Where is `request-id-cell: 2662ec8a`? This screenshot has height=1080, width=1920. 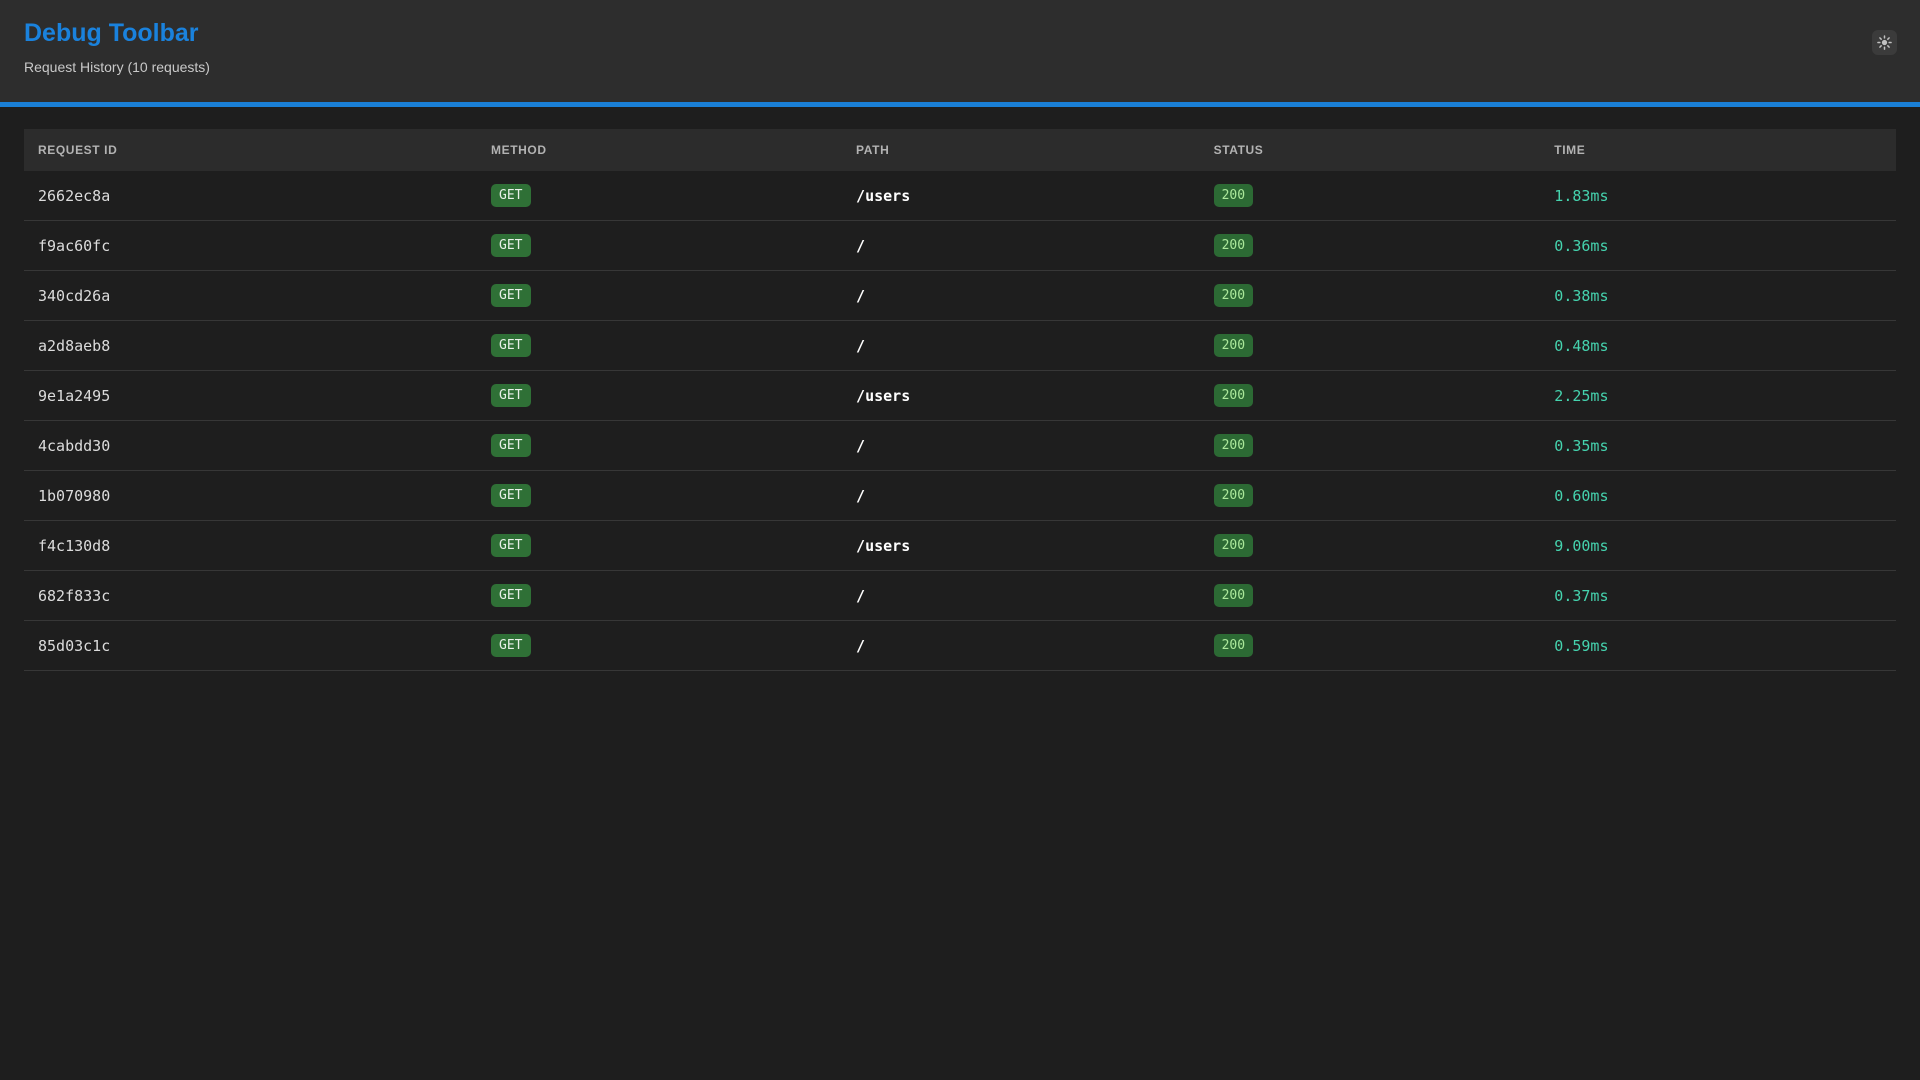 request-id-cell: 2662ec8a is located at coordinates (251, 196).